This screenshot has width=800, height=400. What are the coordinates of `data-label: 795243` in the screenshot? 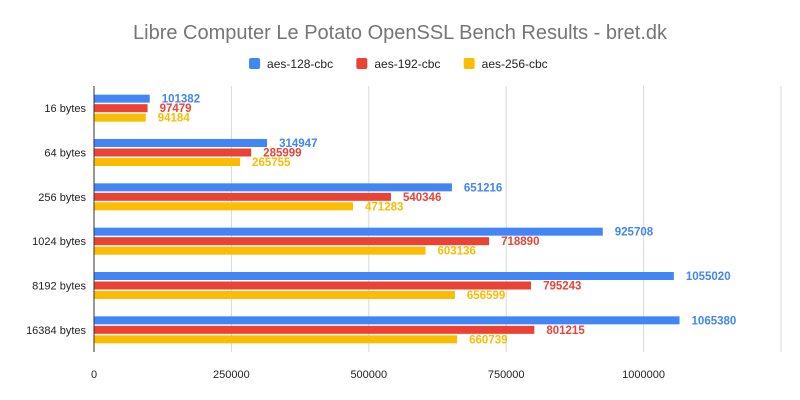 It's located at (562, 287).